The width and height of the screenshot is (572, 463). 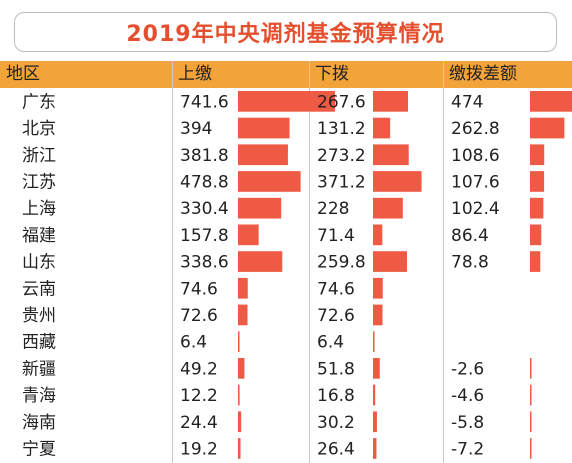 What do you see at coordinates (39, 396) in the screenshot?
I see `region-label: 青海` at bounding box center [39, 396].